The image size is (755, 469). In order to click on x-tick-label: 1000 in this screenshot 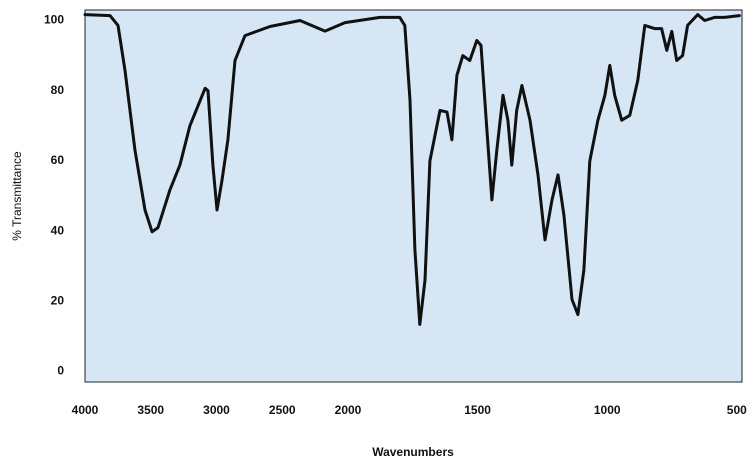, I will do `click(607, 410)`.